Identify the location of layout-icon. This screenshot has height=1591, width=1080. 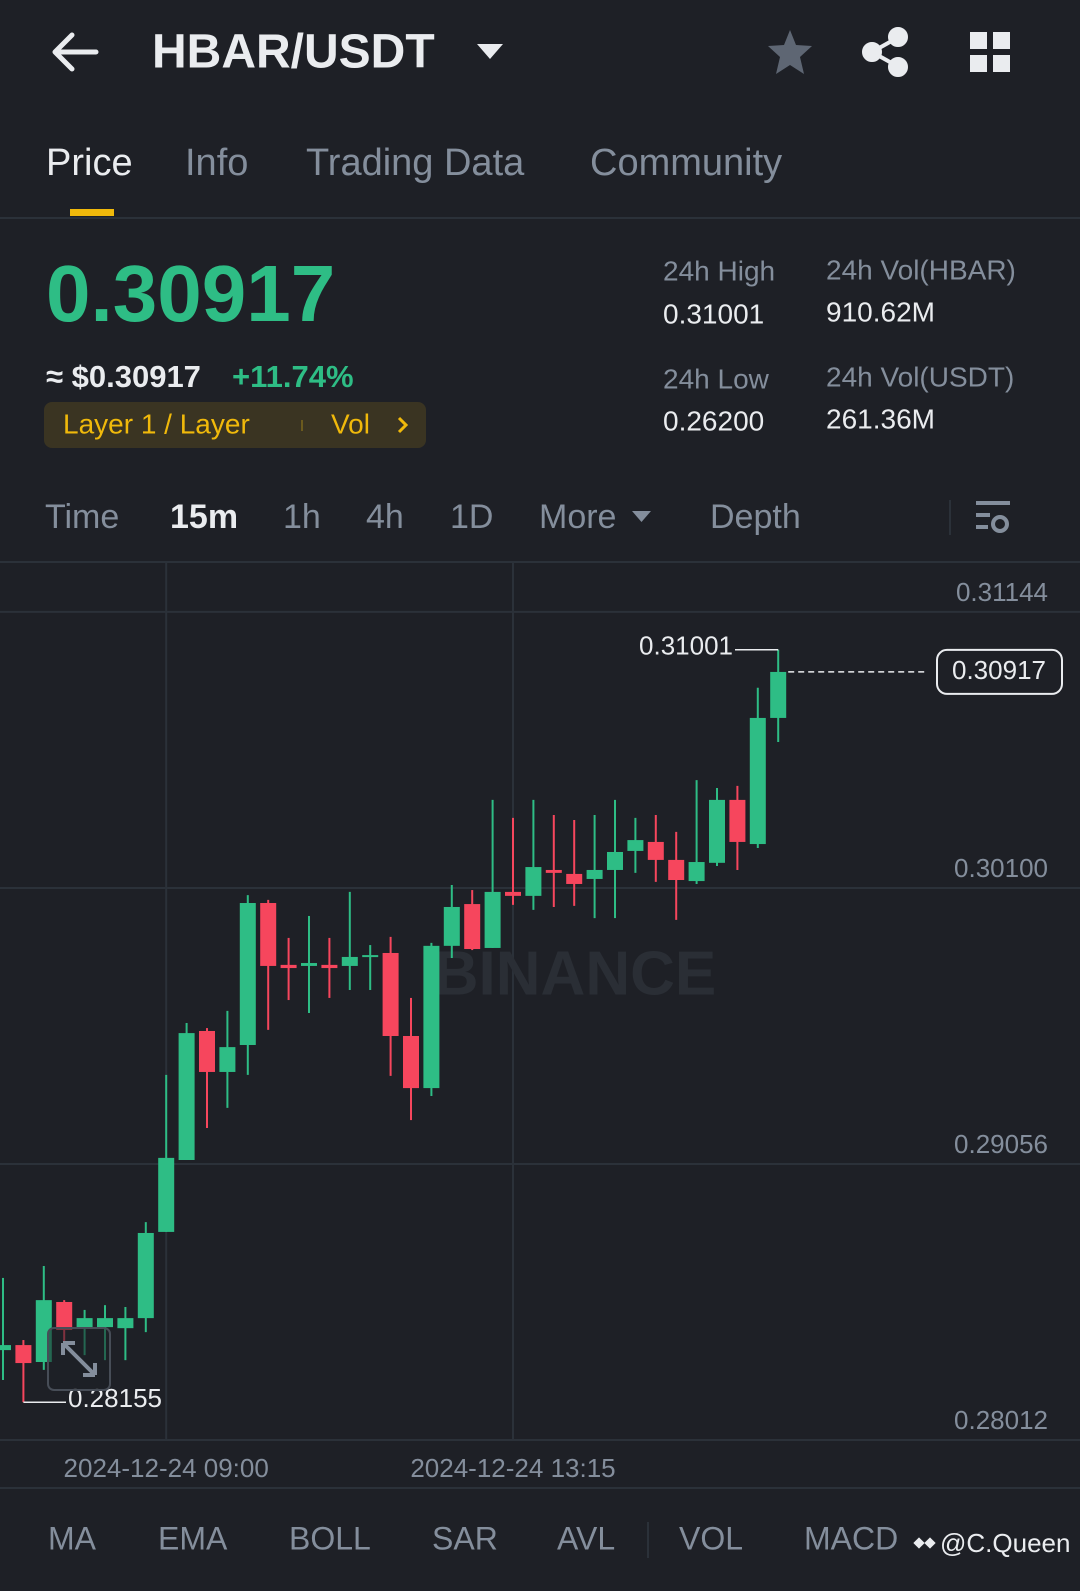
(990, 52).